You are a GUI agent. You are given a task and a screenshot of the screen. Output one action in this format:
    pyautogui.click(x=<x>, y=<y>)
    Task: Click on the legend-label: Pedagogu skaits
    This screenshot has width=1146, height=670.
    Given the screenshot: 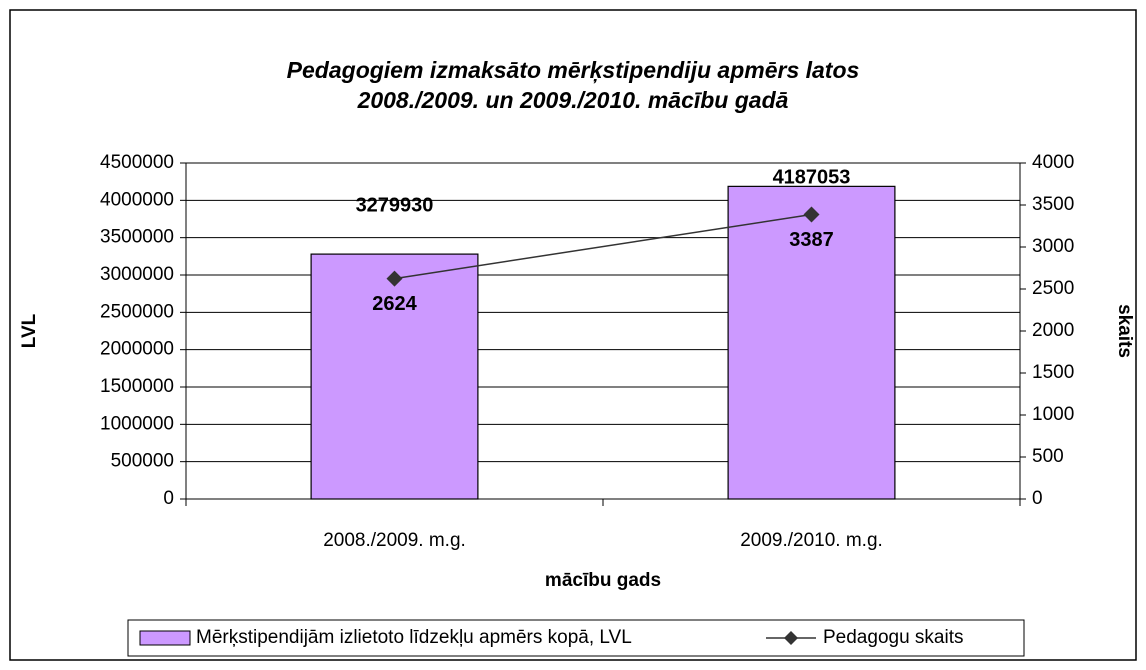 What is the action you would take?
    pyautogui.click(x=893, y=637)
    